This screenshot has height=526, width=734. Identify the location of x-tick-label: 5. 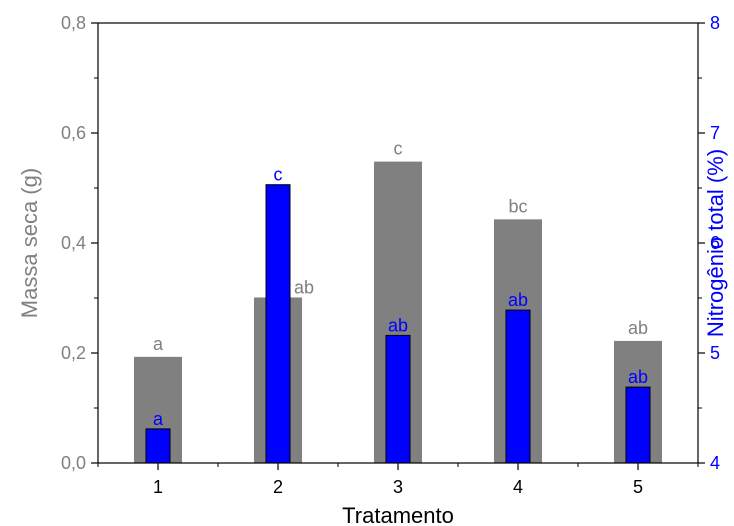
(638, 487).